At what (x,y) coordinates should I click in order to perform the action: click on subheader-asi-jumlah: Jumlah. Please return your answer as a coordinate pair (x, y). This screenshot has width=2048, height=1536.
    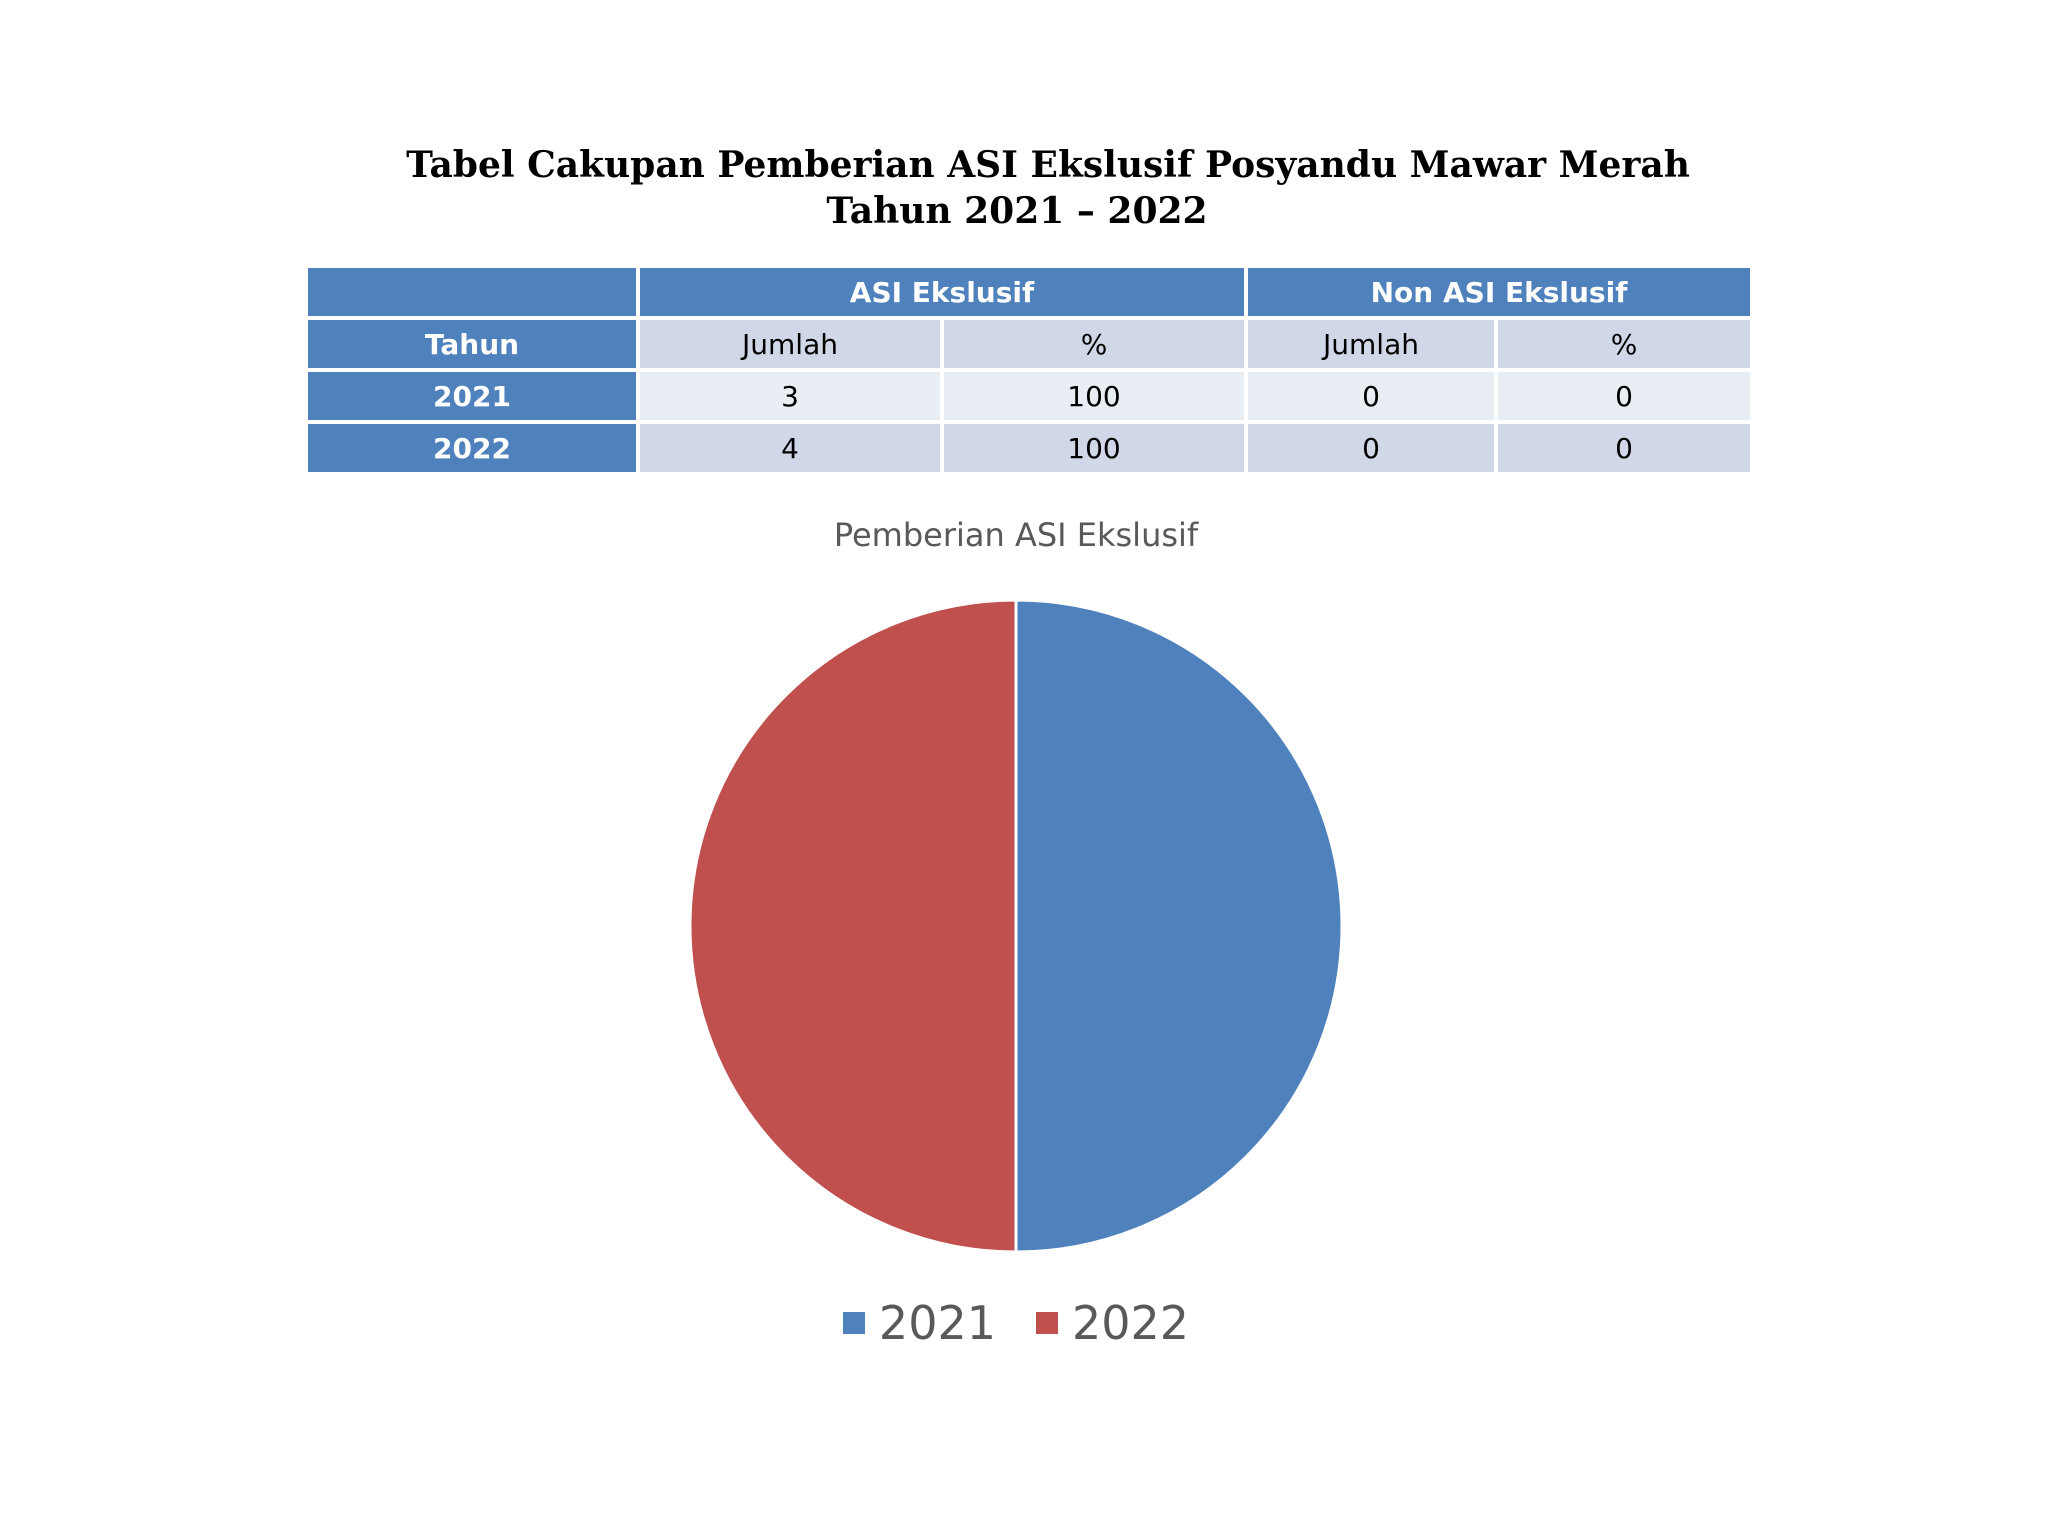
    Looking at the image, I should click on (790, 344).